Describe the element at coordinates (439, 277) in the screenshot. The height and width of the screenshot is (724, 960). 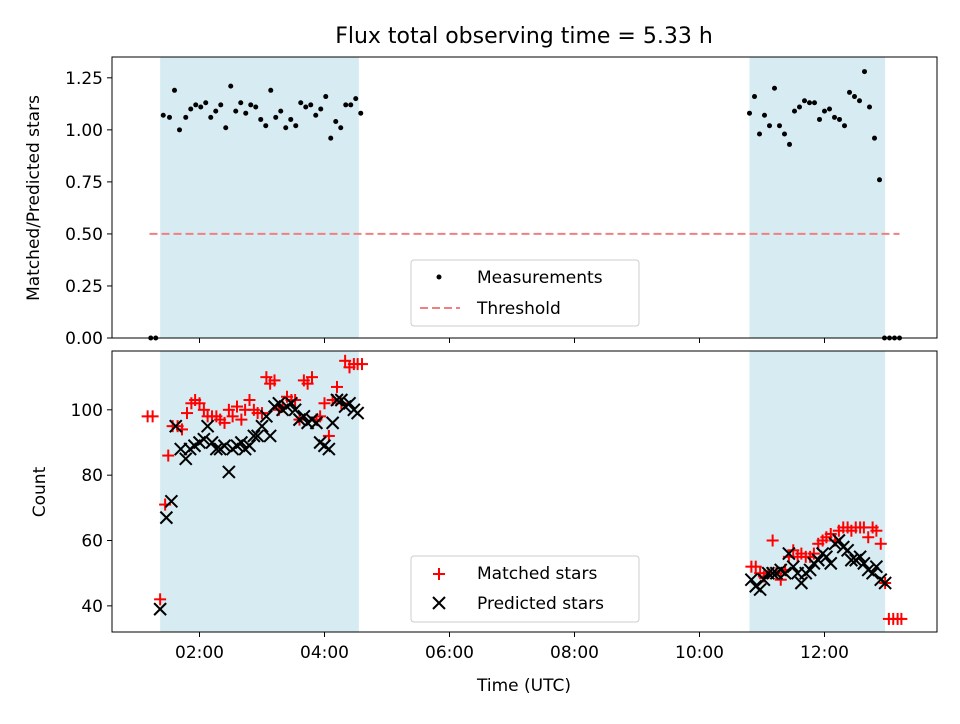
I see `legend-measurements-marker` at that location.